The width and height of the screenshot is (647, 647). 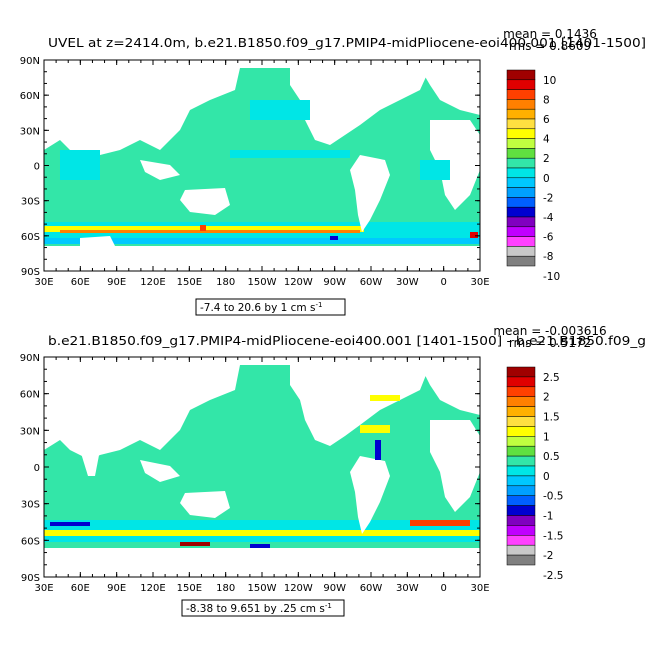 What do you see at coordinates (548, 218) in the screenshot?
I see `panel-1-legend-label: -4` at bounding box center [548, 218].